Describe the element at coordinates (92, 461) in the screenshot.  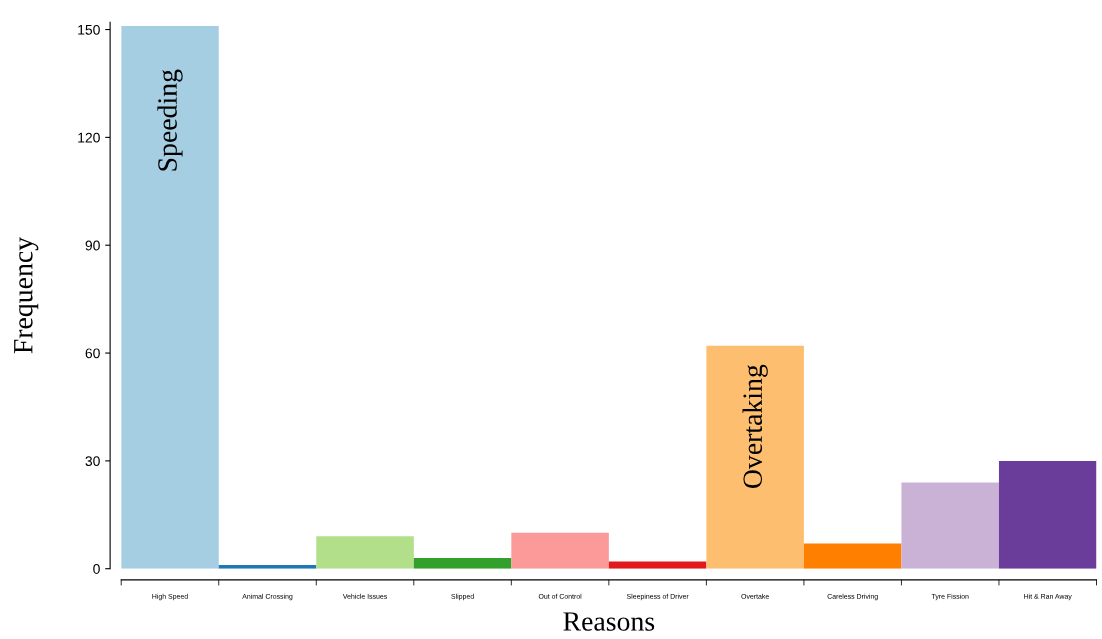
I see `y-tick-label: 30` at that location.